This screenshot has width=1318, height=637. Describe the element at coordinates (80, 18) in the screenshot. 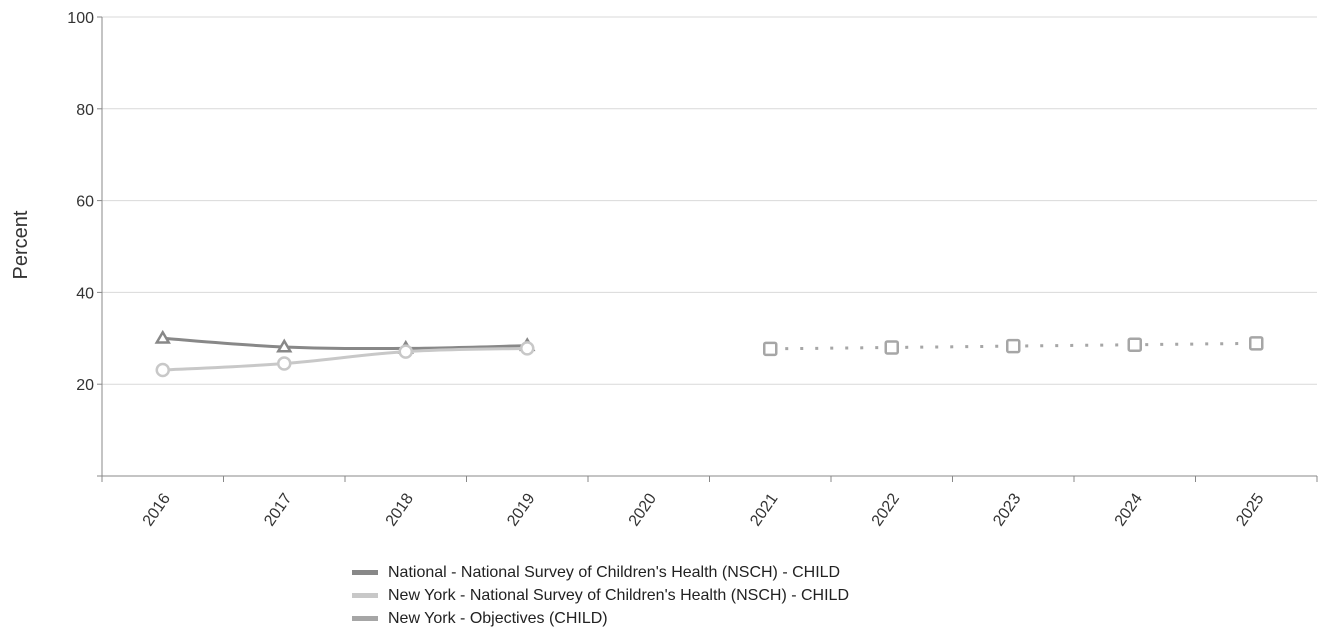

I see `y-tick-label: 100` at that location.